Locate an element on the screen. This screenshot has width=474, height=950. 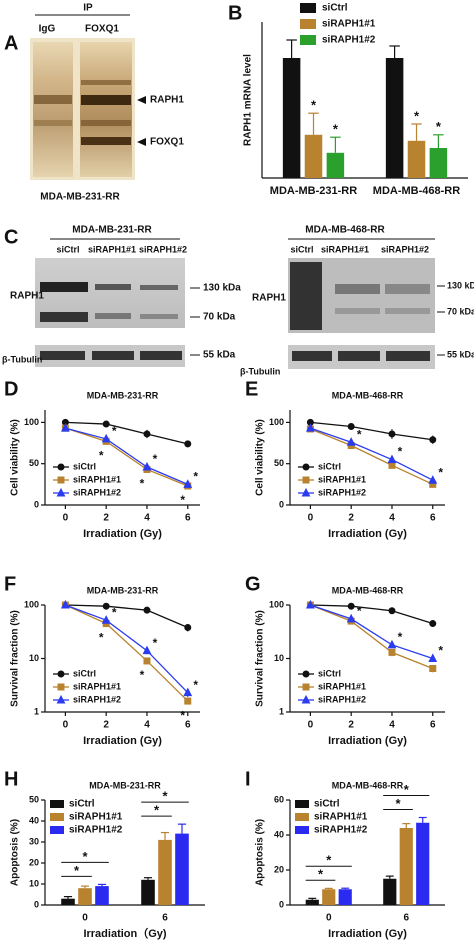
size-label: 70 kDa is located at coordinates (460, 311).